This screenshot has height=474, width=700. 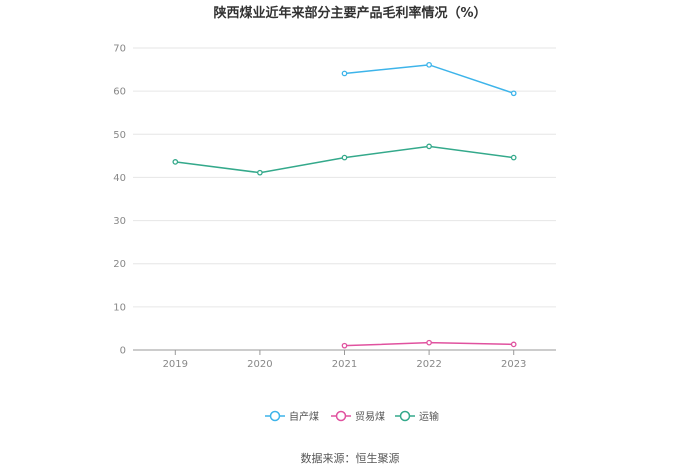 I want to click on y-tick-label: 60, so click(x=119, y=92).